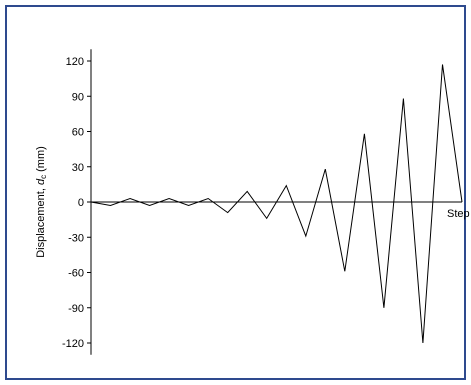  What do you see at coordinates (81, 203) in the screenshot?
I see `y-tick-label: 0` at bounding box center [81, 203].